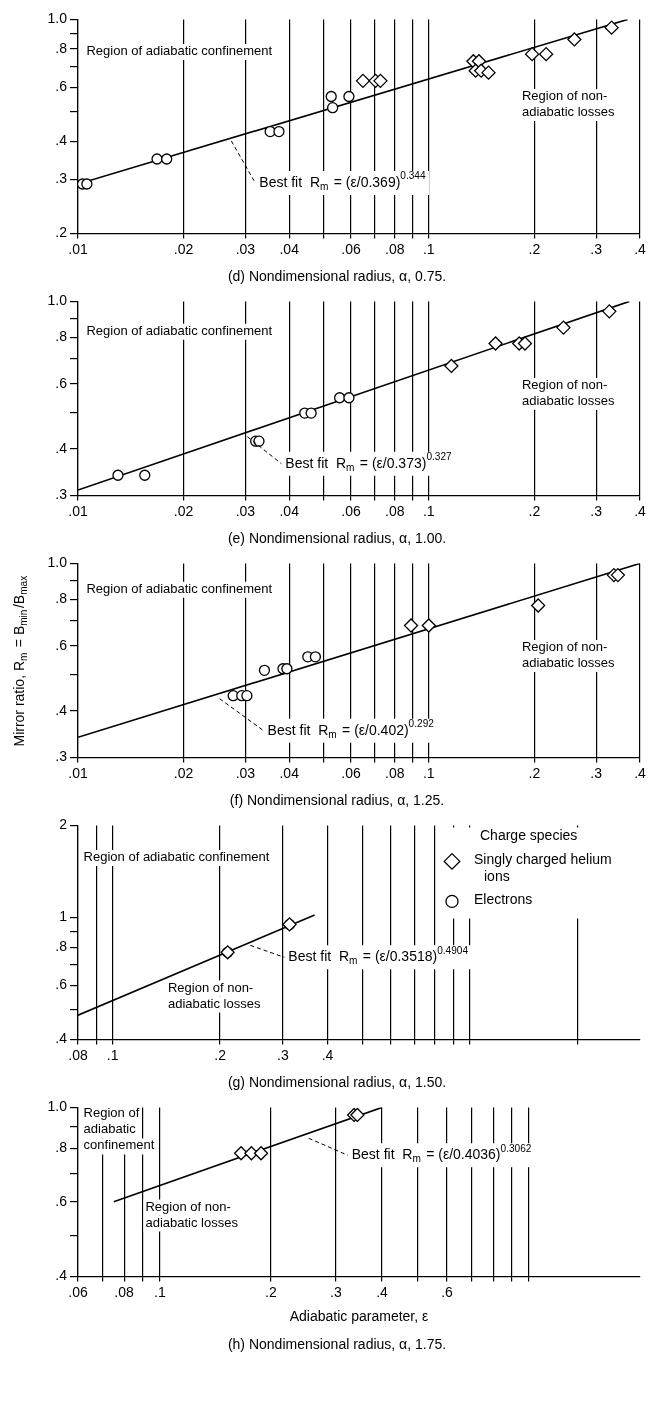 The width and height of the screenshot is (662, 1416). What do you see at coordinates (337, 1344) in the screenshot?
I see `text: (h) Nondimensional radius, α, 1.75.` at bounding box center [337, 1344].